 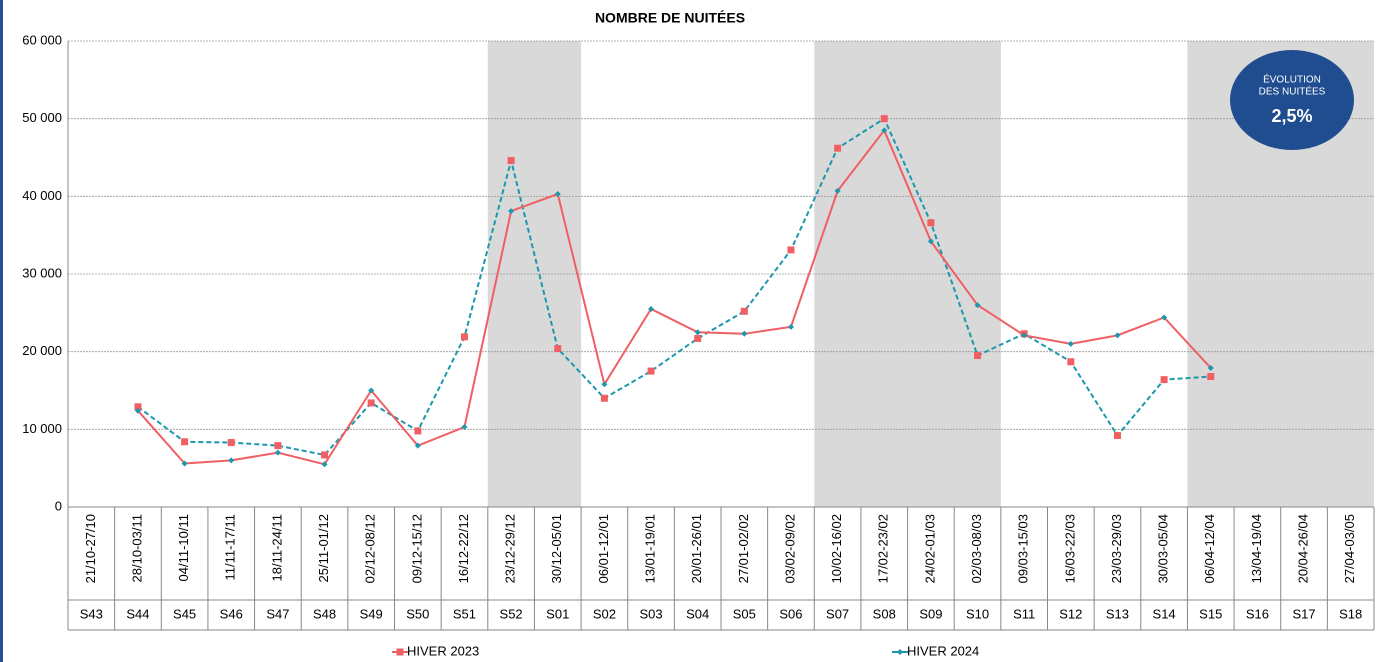 What do you see at coordinates (417, 613) in the screenshot?
I see `week-label: S50` at bounding box center [417, 613].